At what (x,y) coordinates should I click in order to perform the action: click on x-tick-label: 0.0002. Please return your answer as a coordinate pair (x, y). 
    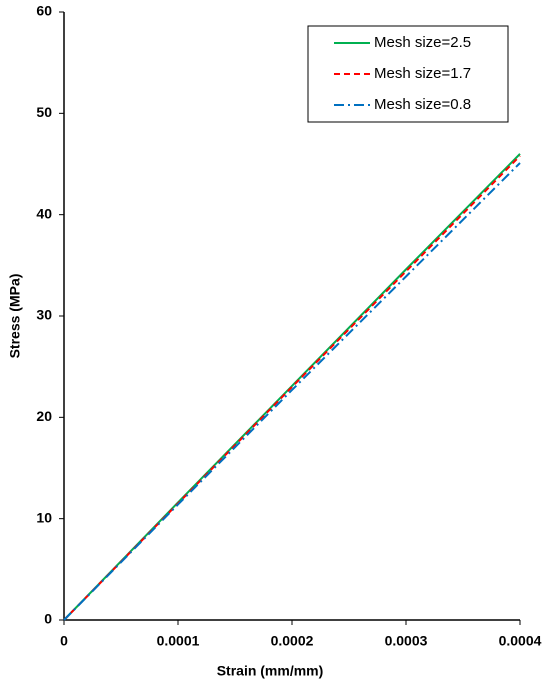
    Looking at the image, I should click on (292, 641).